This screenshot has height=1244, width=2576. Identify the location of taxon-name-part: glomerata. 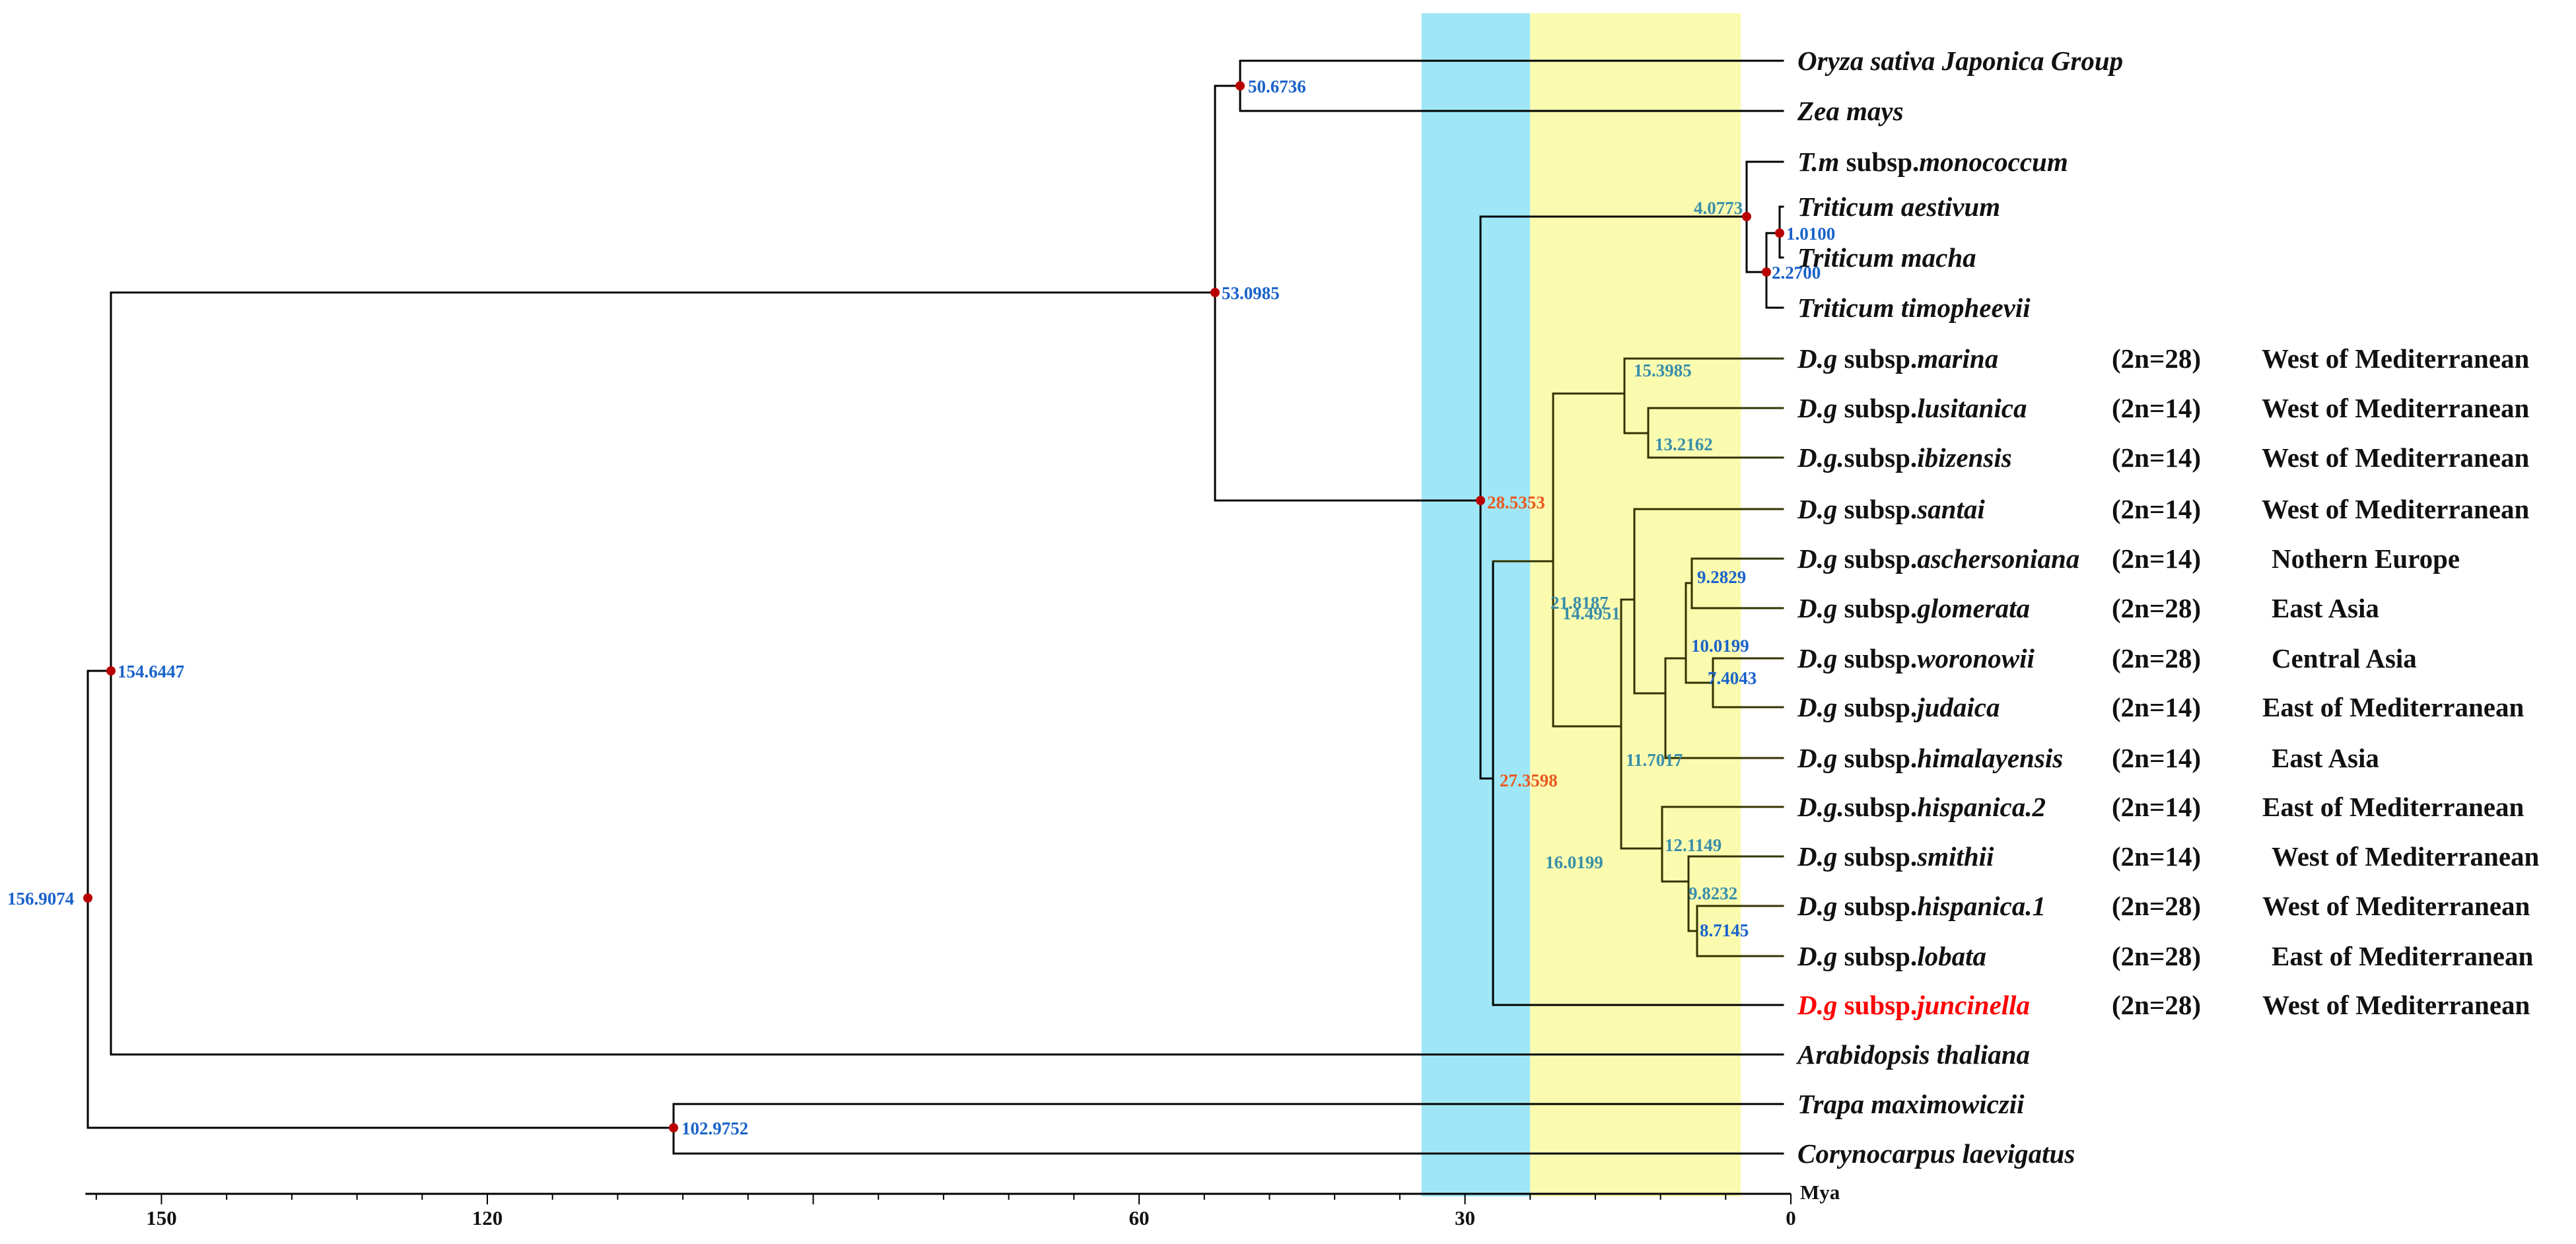
(1973, 608).